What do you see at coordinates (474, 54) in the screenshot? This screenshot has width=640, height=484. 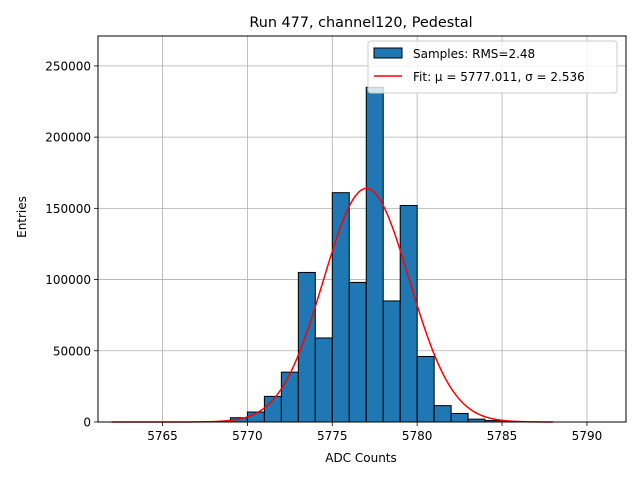 I see `legend-label-samples: Samples: RMS=2.48` at bounding box center [474, 54].